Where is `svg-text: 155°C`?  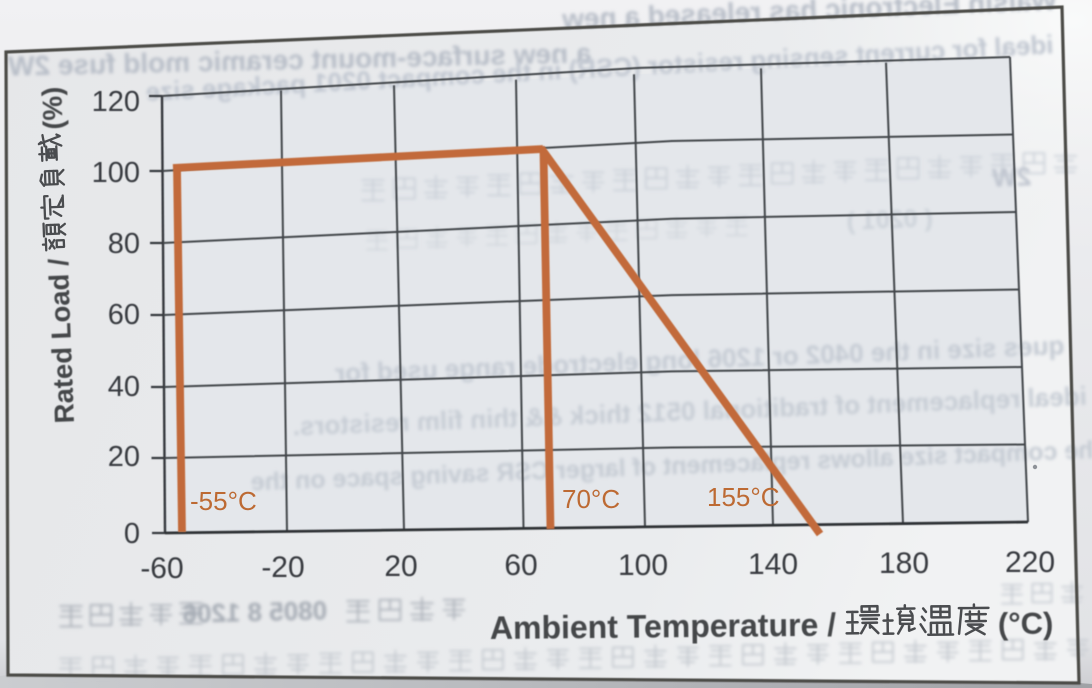 svg-text: 155°C is located at coordinates (743, 497).